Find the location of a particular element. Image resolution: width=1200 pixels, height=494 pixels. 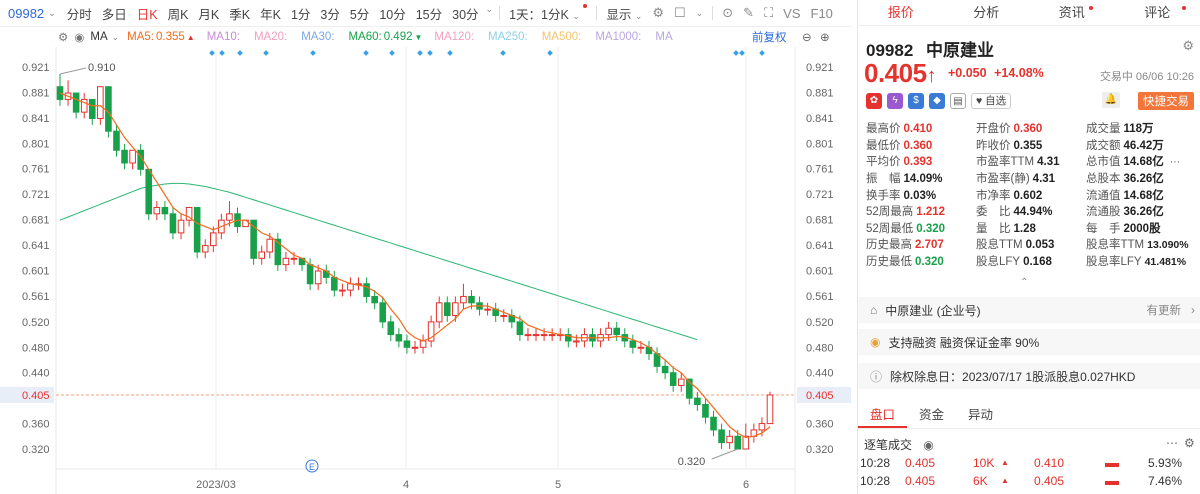

ma-item-9: MA is located at coordinates (664, 37).